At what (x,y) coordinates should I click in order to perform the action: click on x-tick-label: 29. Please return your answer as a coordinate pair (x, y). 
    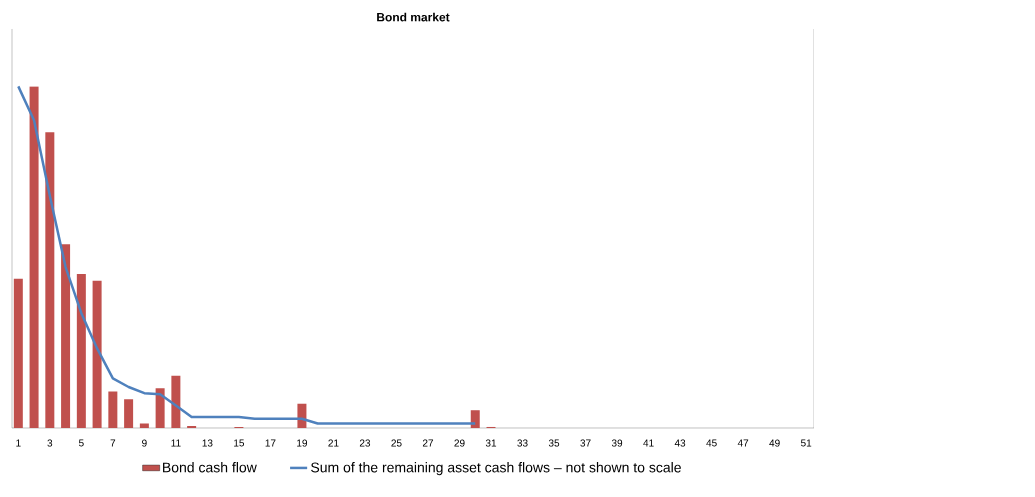
    Looking at the image, I should click on (459, 443).